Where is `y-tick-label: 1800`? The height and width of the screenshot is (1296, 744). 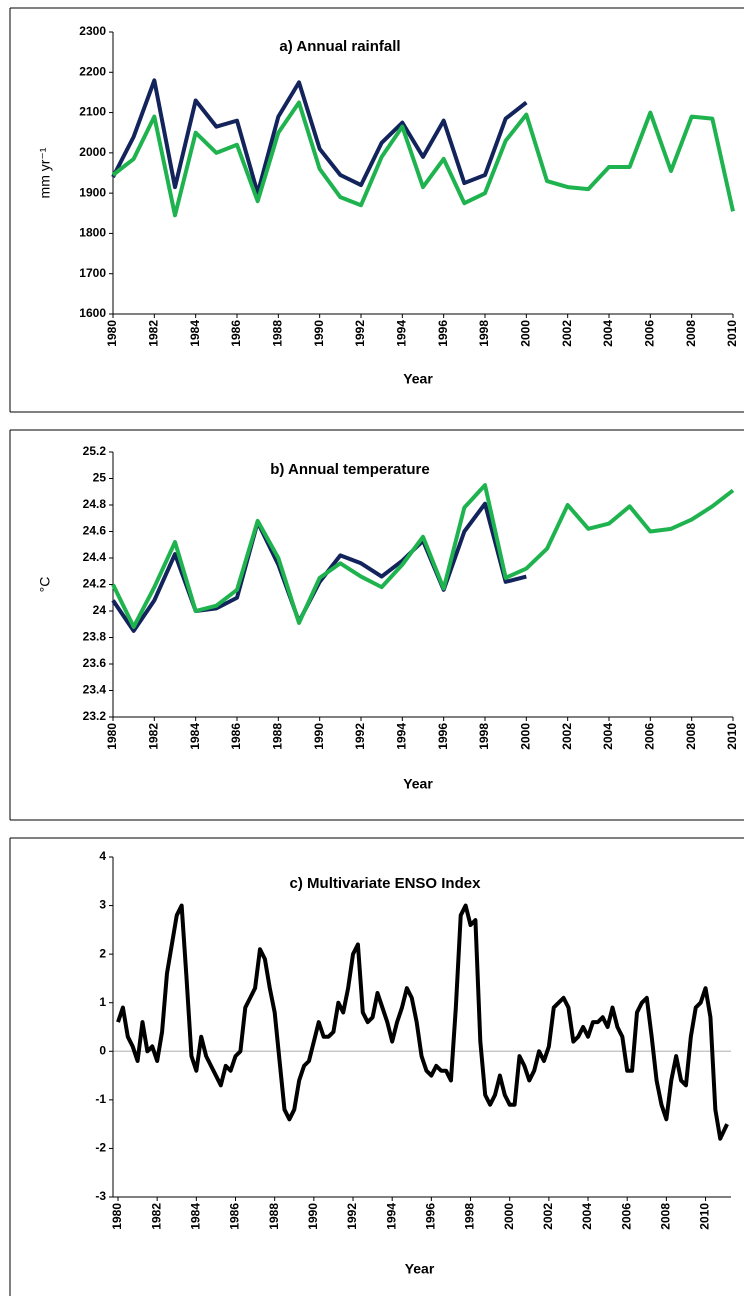
y-tick-label: 1800 is located at coordinates (92, 233).